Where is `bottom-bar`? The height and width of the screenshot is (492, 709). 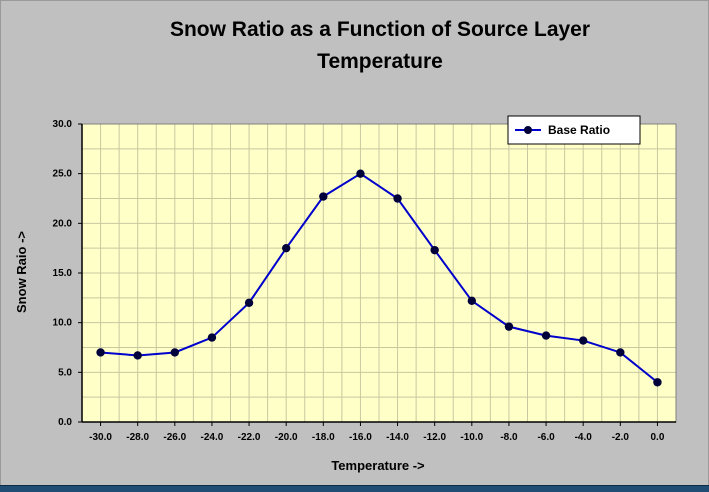
bottom-bar is located at coordinates (354, 488).